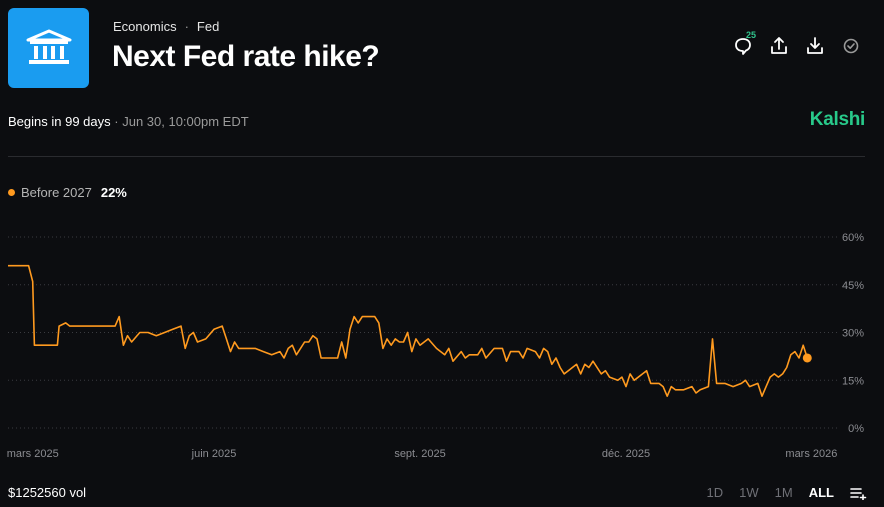 This screenshot has width=884, height=507. What do you see at coordinates (436, 156) in the screenshot?
I see `divider` at bounding box center [436, 156].